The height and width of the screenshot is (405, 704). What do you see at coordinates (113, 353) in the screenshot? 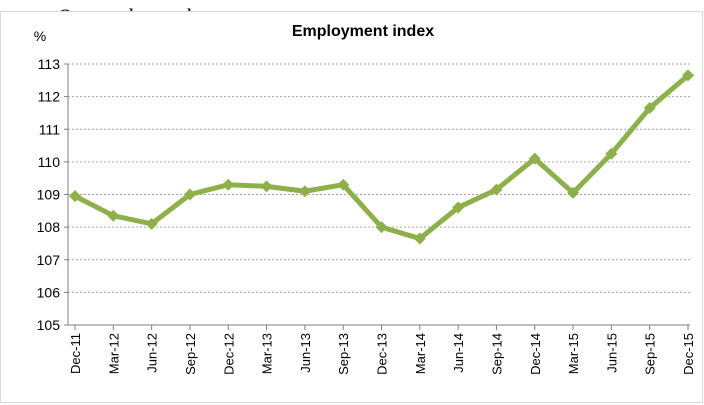
I see `x-tick-label: Mar-12` at bounding box center [113, 353].